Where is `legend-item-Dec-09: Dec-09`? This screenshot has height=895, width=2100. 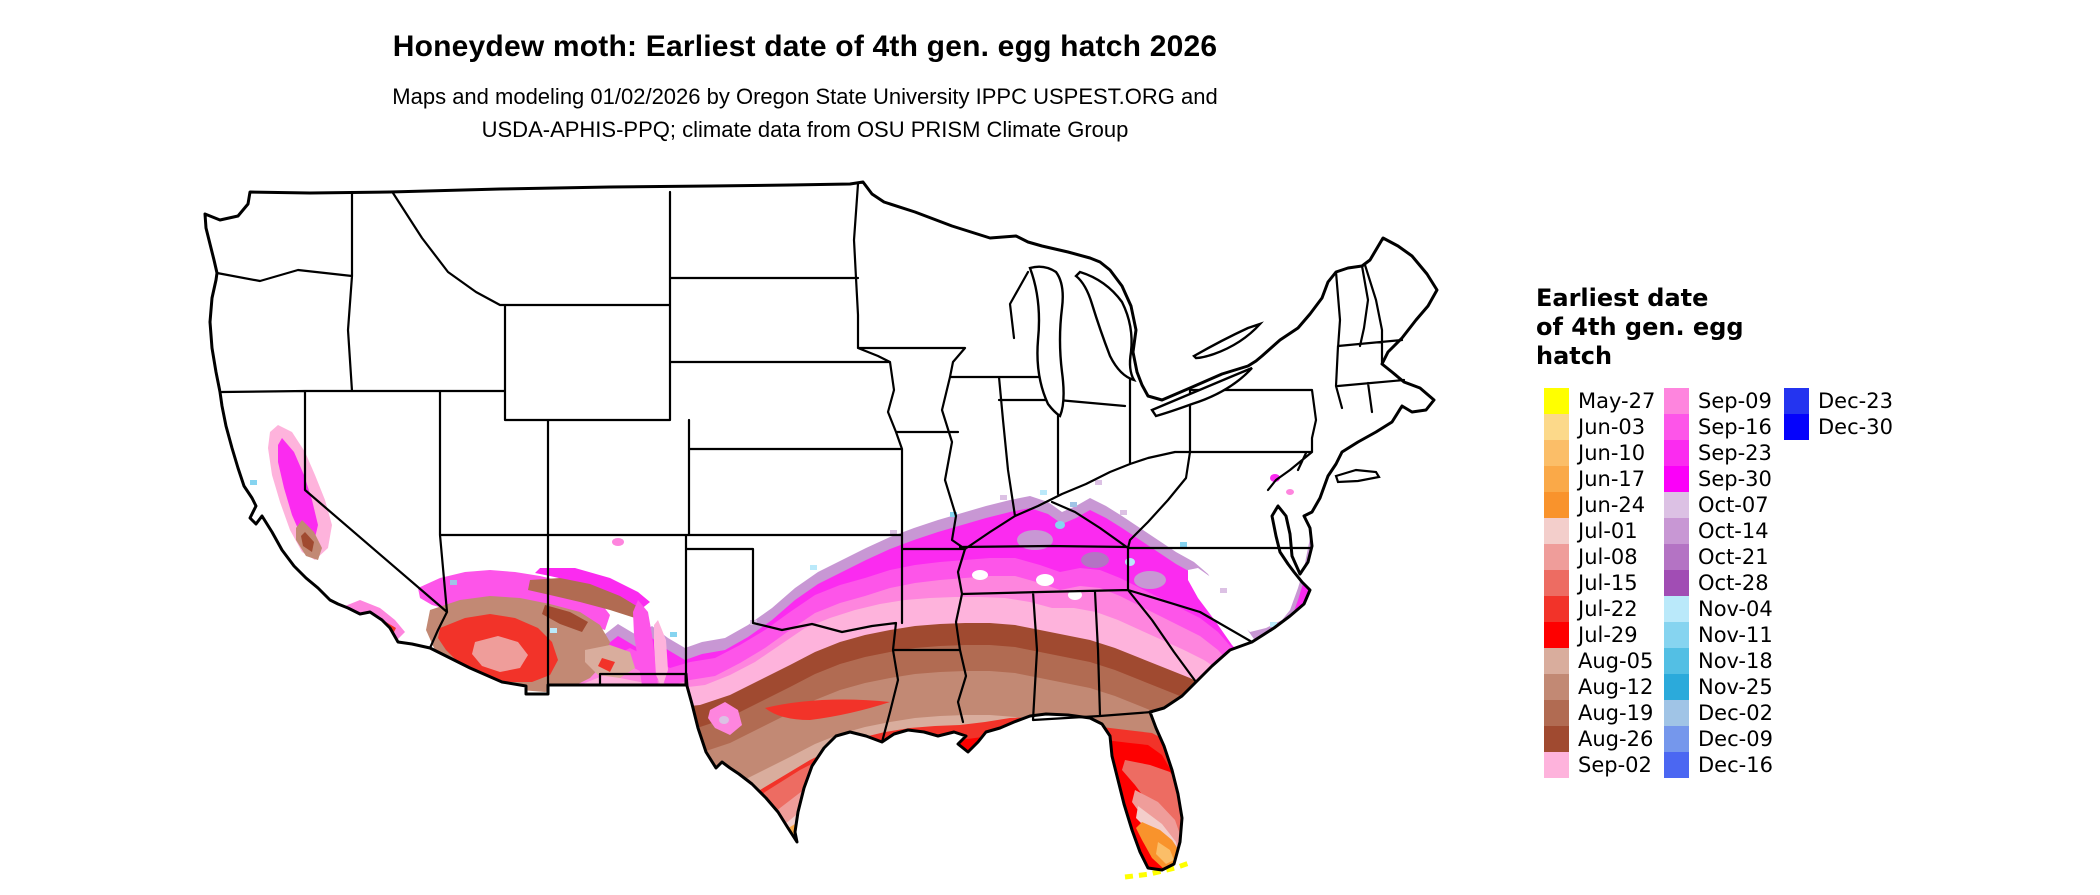
legend-item-Dec-09: Dec-09 is located at coordinates (1718, 739).